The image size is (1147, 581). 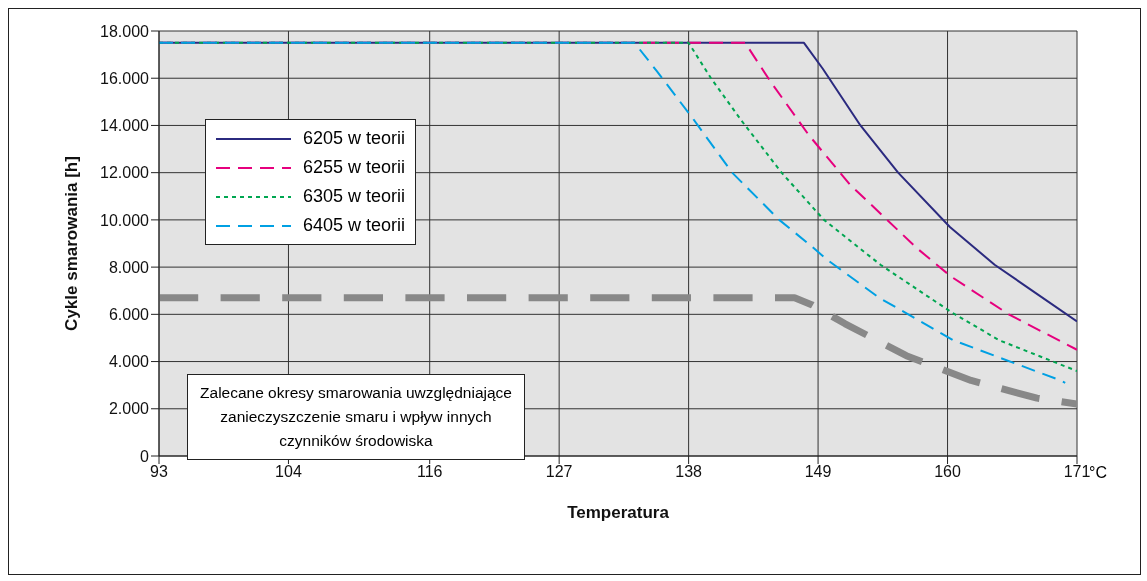 I want to click on x-tick-label: 160, so click(x=947, y=472).